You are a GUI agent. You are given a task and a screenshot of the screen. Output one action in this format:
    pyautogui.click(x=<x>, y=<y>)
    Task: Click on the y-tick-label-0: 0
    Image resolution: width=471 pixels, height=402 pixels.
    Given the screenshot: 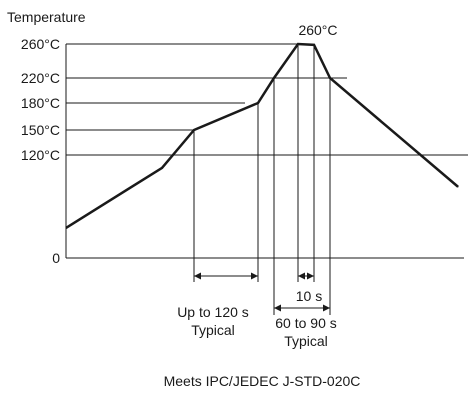 What is the action you would take?
    pyautogui.click(x=56, y=258)
    